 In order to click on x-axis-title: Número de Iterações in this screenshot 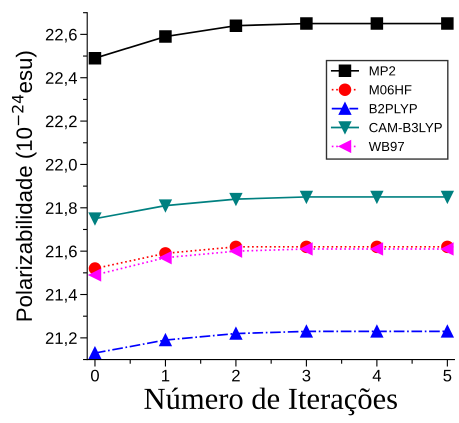, I will do `click(270, 402)`.